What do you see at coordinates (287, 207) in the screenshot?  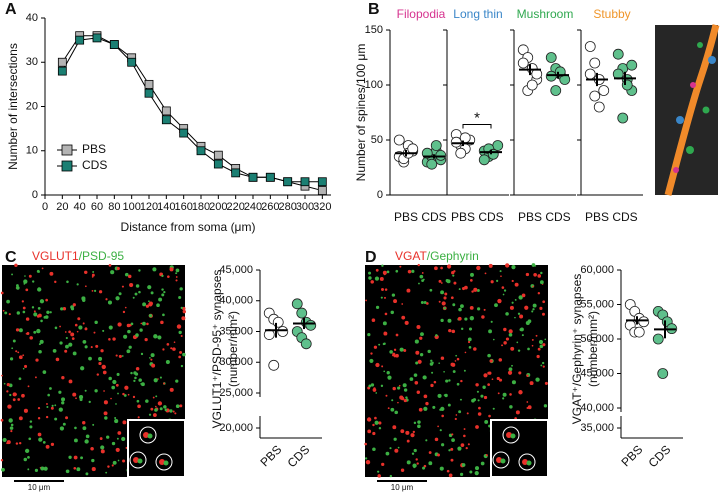 I see `x-tick-label: 280` at bounding box center [287, 207].